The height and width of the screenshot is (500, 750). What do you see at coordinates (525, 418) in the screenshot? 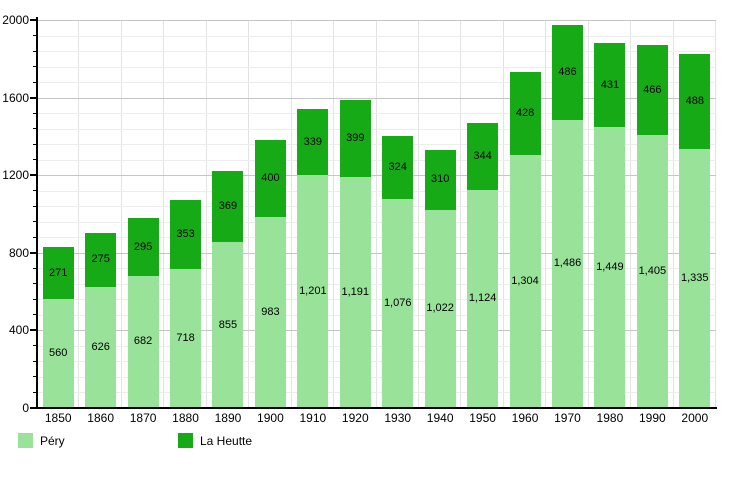
I see `x-axis-label: 1960` at bounding box center [525, 418].